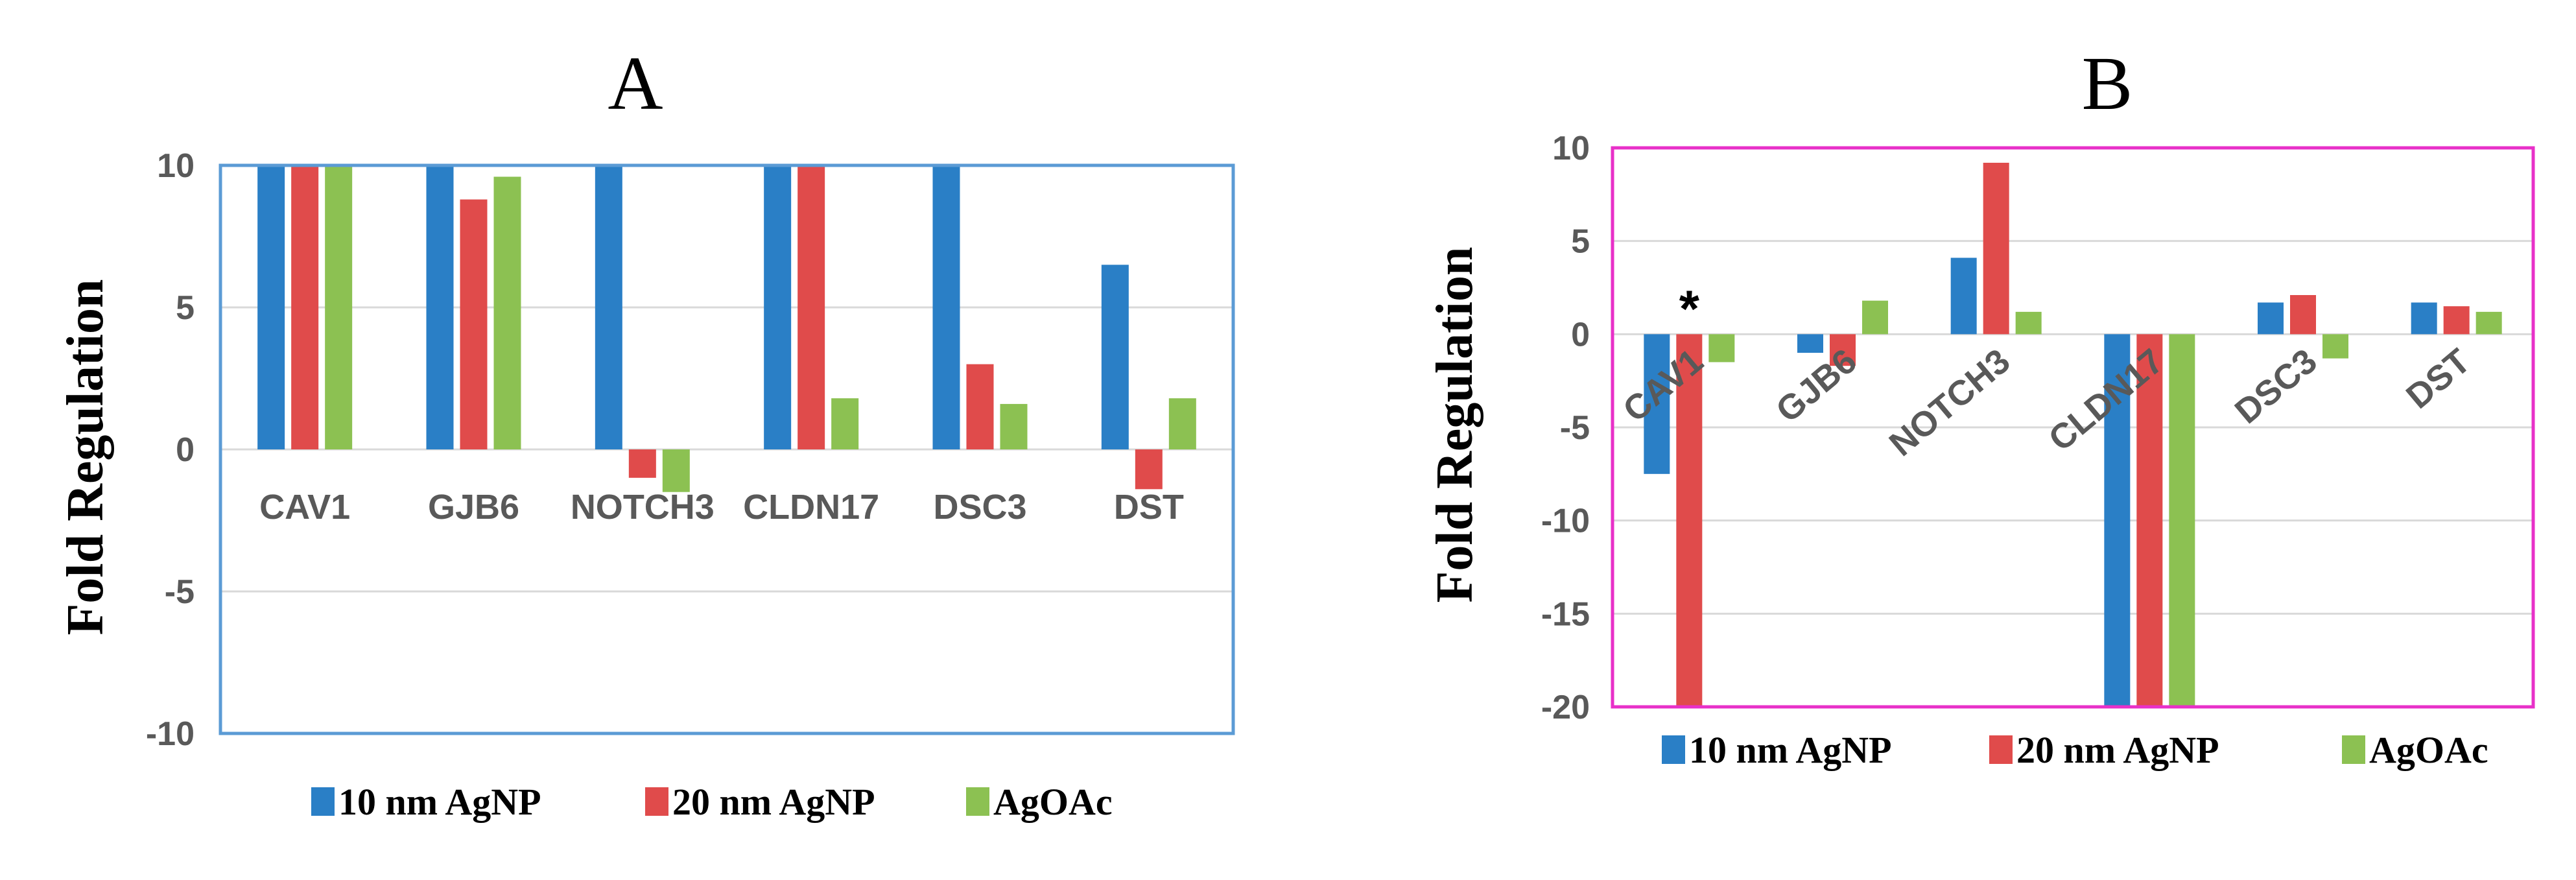  Describe the element at coordinates (635, 83) in the screenshot. I see `panel-title: A` at that location.